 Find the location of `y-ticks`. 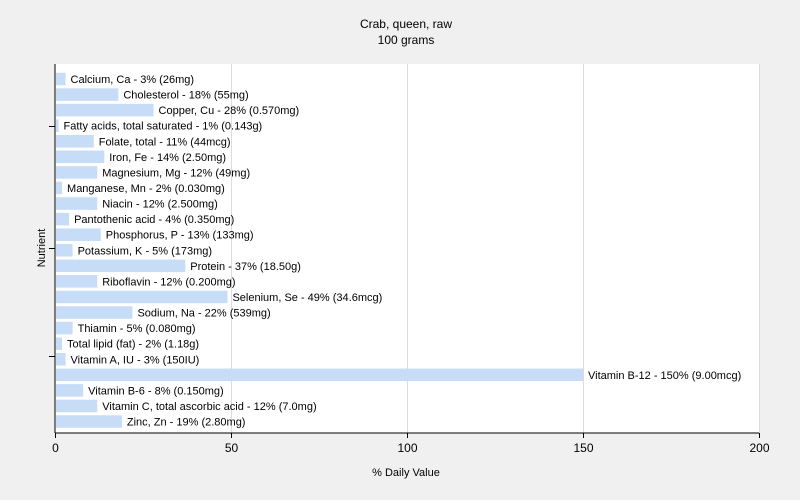

y-ticks is located at coordinates (52, 241).